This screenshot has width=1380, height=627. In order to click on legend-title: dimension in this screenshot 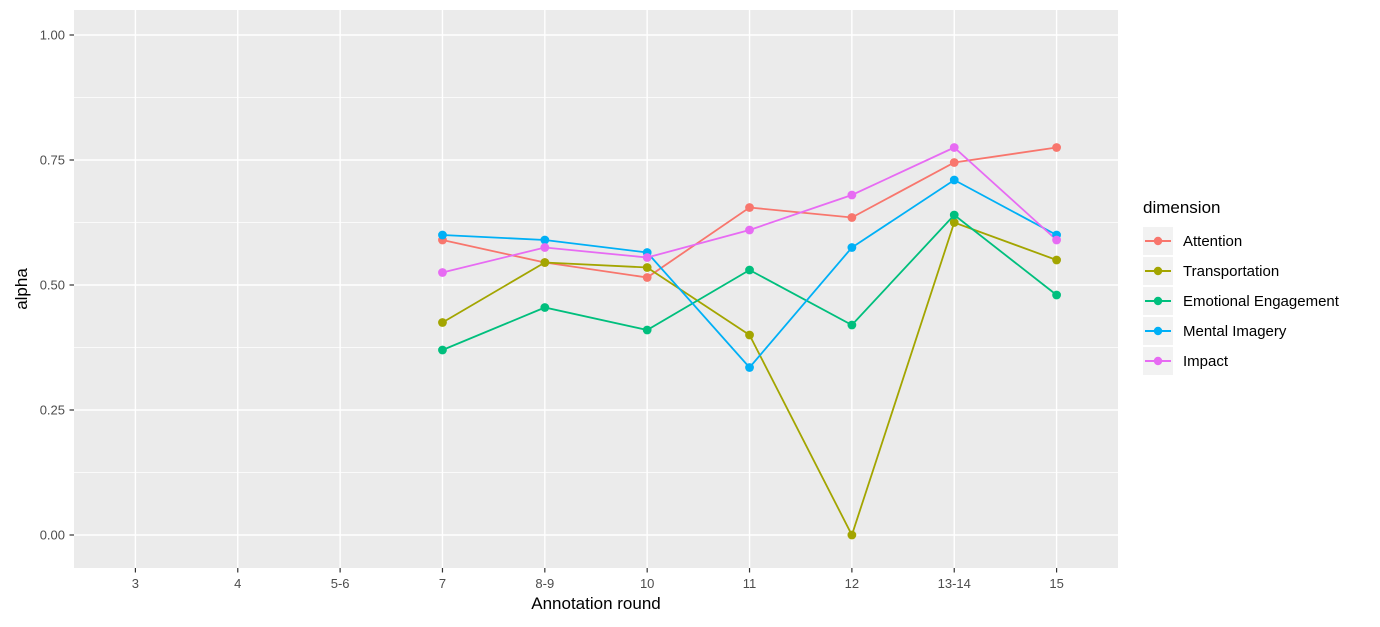, I will do `click(1182, 207)`.